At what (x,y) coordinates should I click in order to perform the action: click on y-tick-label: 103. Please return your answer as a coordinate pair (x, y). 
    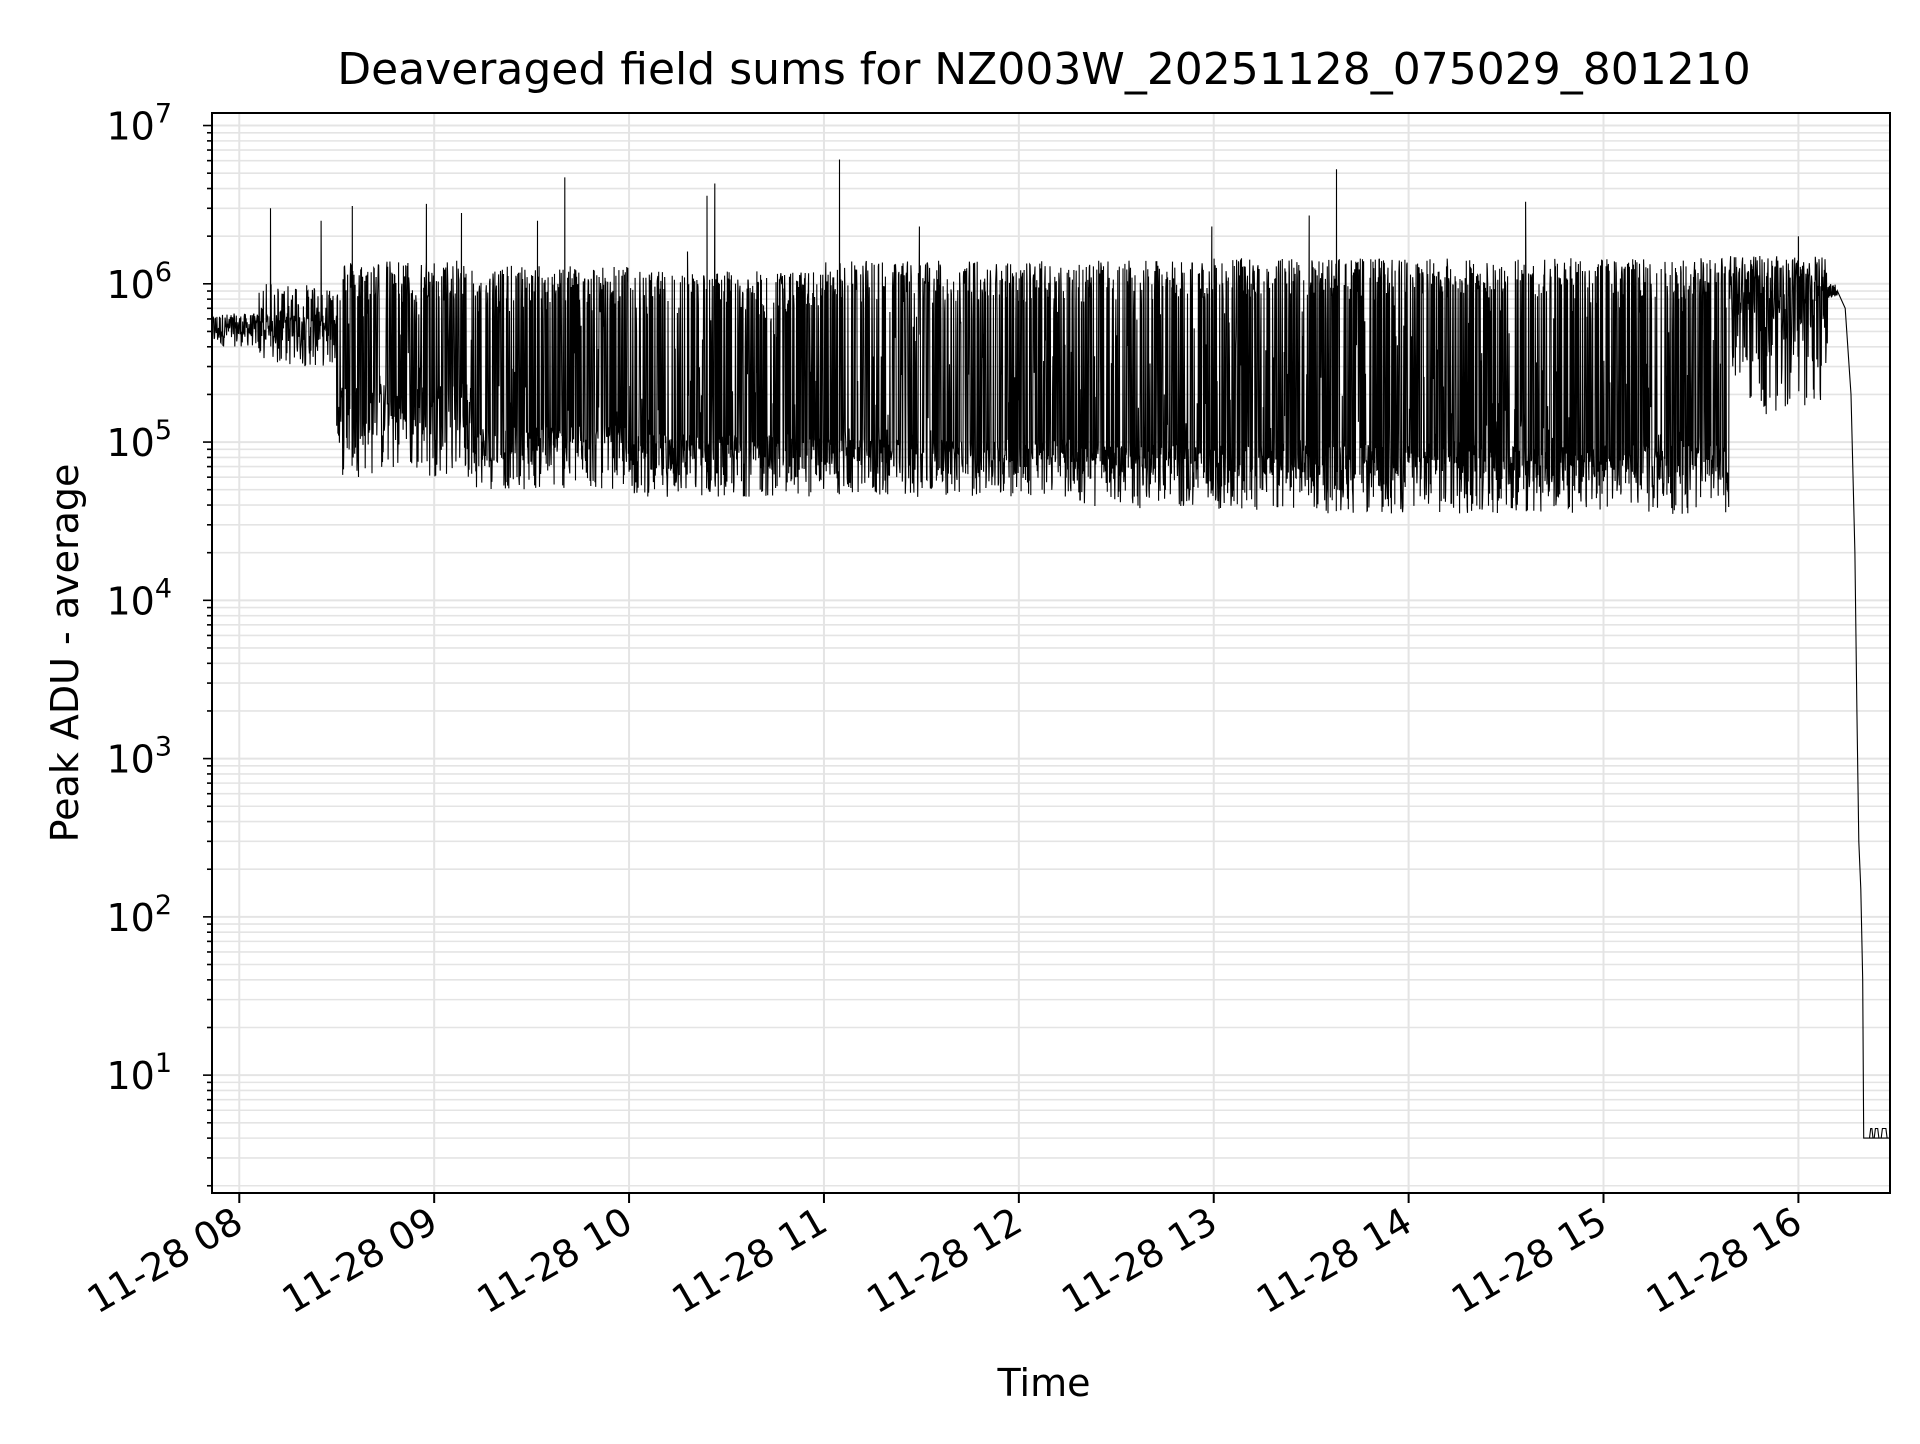
    Looking at the image, I should click on (139, 757).